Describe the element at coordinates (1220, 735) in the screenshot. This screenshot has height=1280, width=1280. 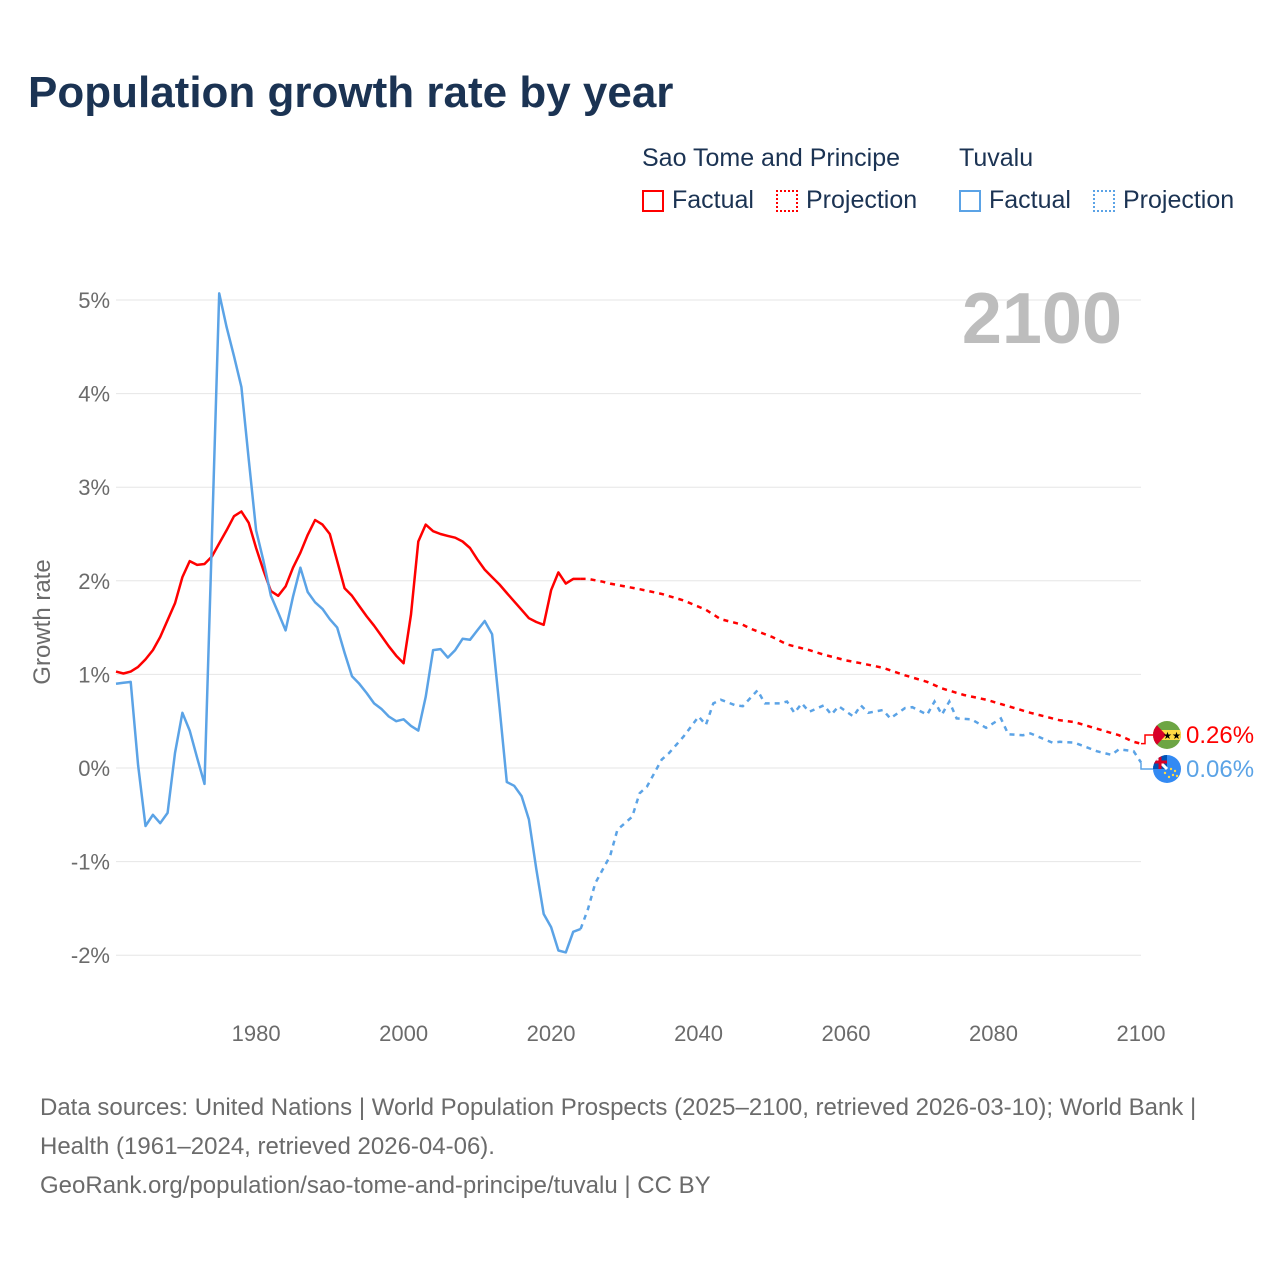
I see `sao-tome-end-value: 0.26%` at that location.